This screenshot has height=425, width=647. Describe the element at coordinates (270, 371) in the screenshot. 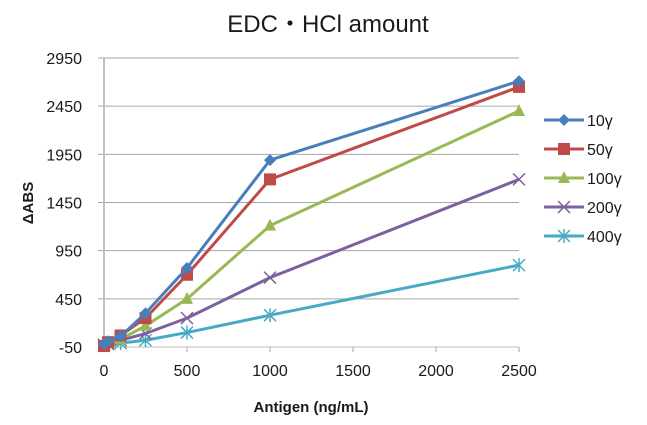

I see `x-tick-label: 1000` at that location.